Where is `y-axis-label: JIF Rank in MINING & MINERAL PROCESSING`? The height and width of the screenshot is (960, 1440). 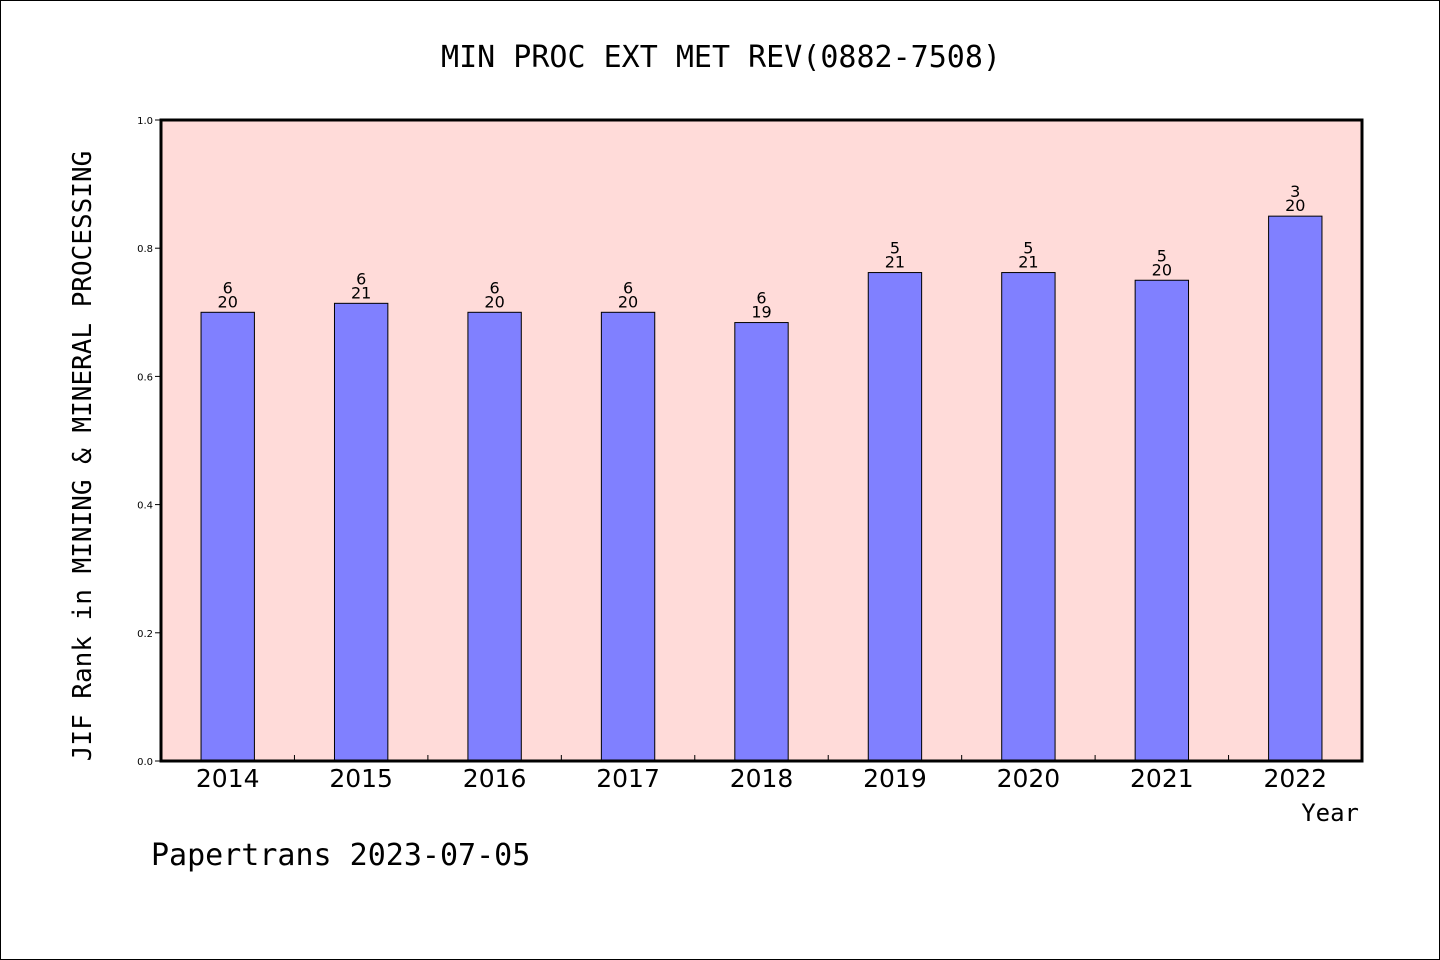
y-axis-label: JIF Rank in MINING & MINERAL PROCESSING is located at coordinates (83, 456).